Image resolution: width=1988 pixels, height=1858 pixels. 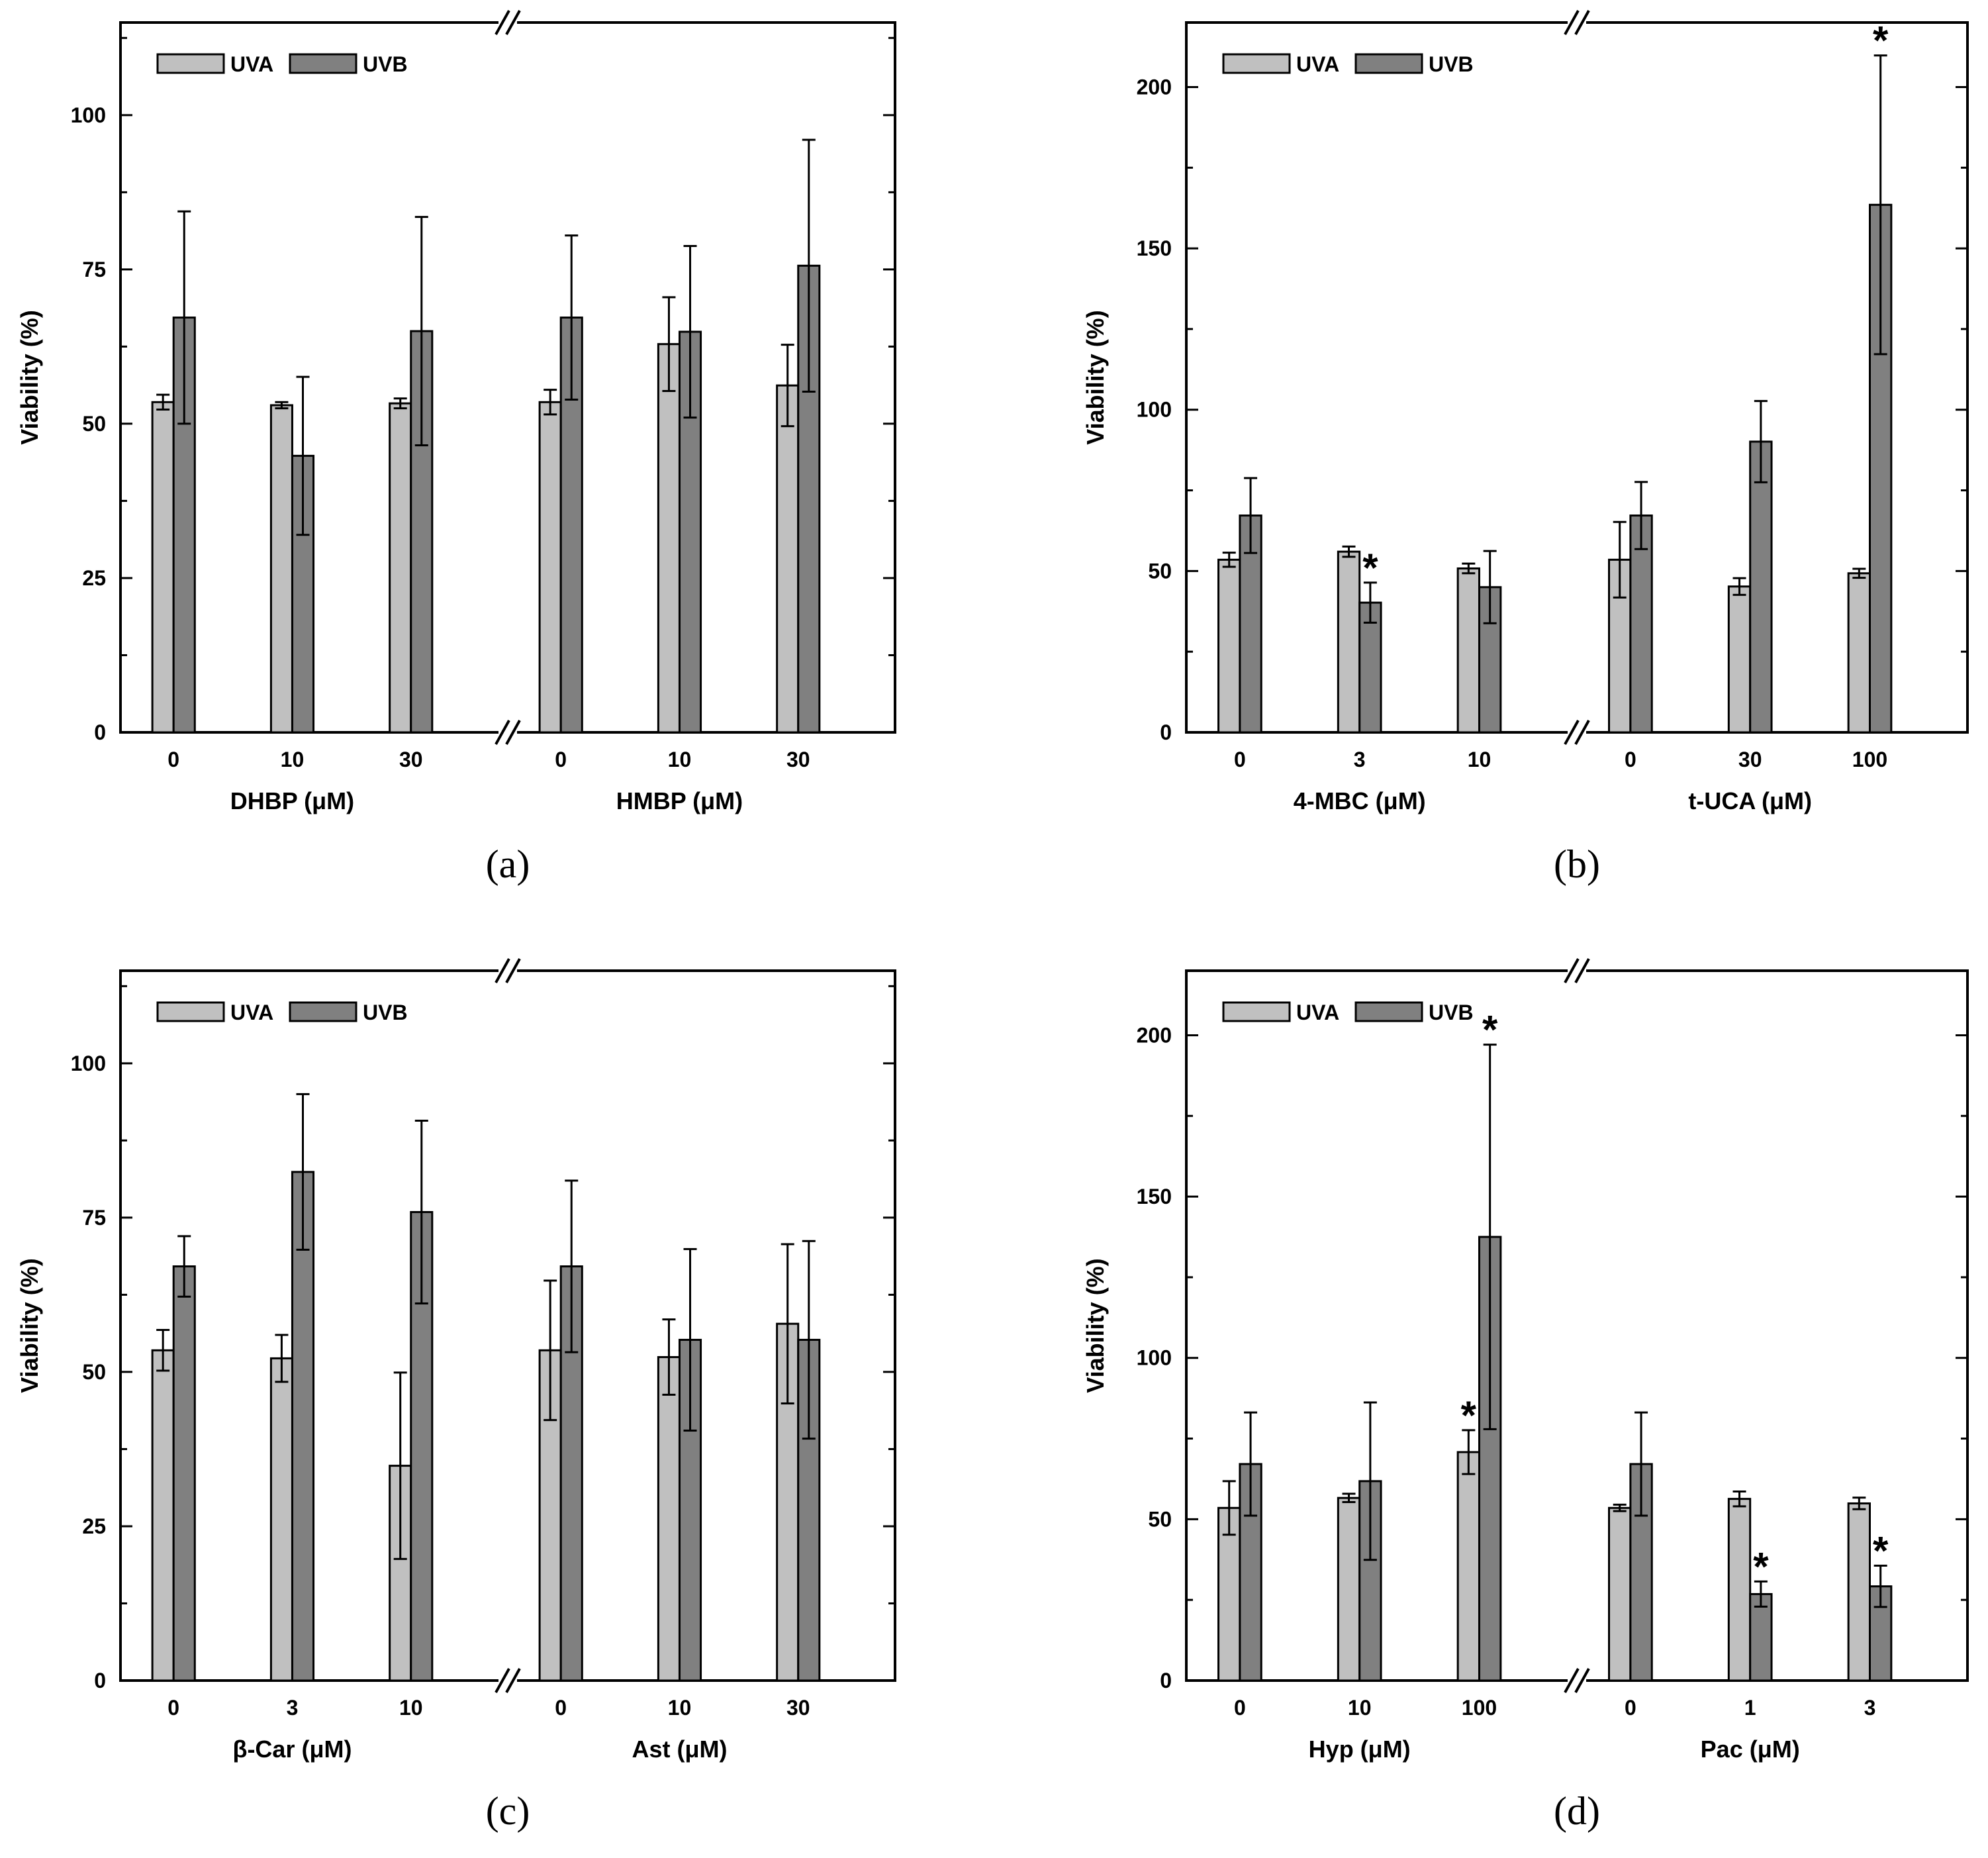 What do you see at coordinates (1360, 800) in the screenshot?
I see `x-axis-label: 4-MBC (μM)` at bounding box center [1360, 800].